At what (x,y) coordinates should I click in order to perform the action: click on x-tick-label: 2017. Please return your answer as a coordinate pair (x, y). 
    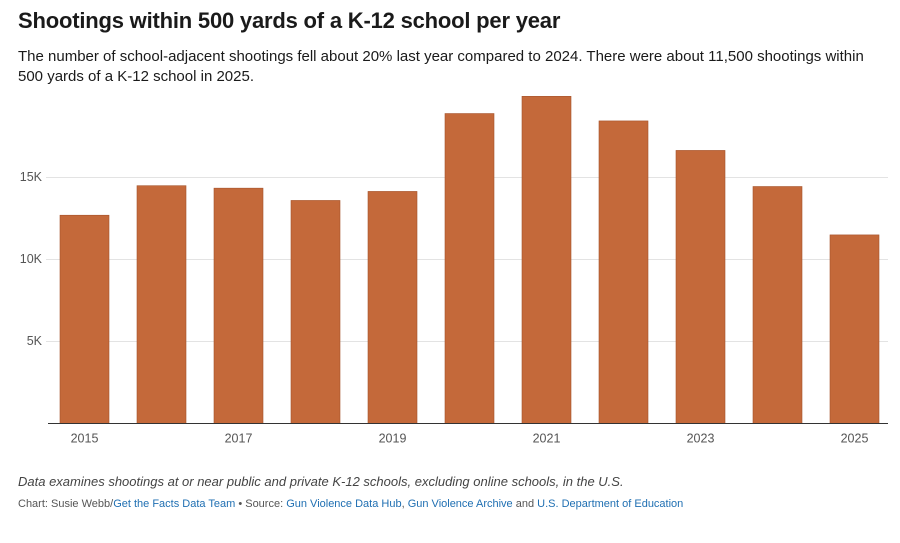
    Looking at the image, I should click on (239, 438).